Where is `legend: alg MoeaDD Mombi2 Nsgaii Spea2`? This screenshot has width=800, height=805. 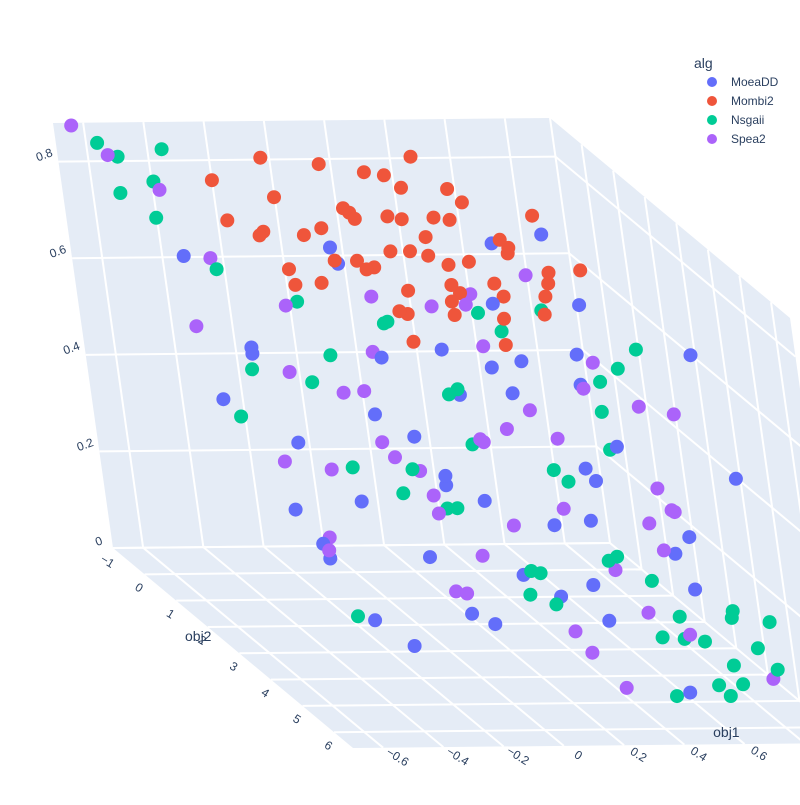
legend: alg MoeaDD Mombi2 Nsgaii Spea2 is located at coordinates (736, 100).